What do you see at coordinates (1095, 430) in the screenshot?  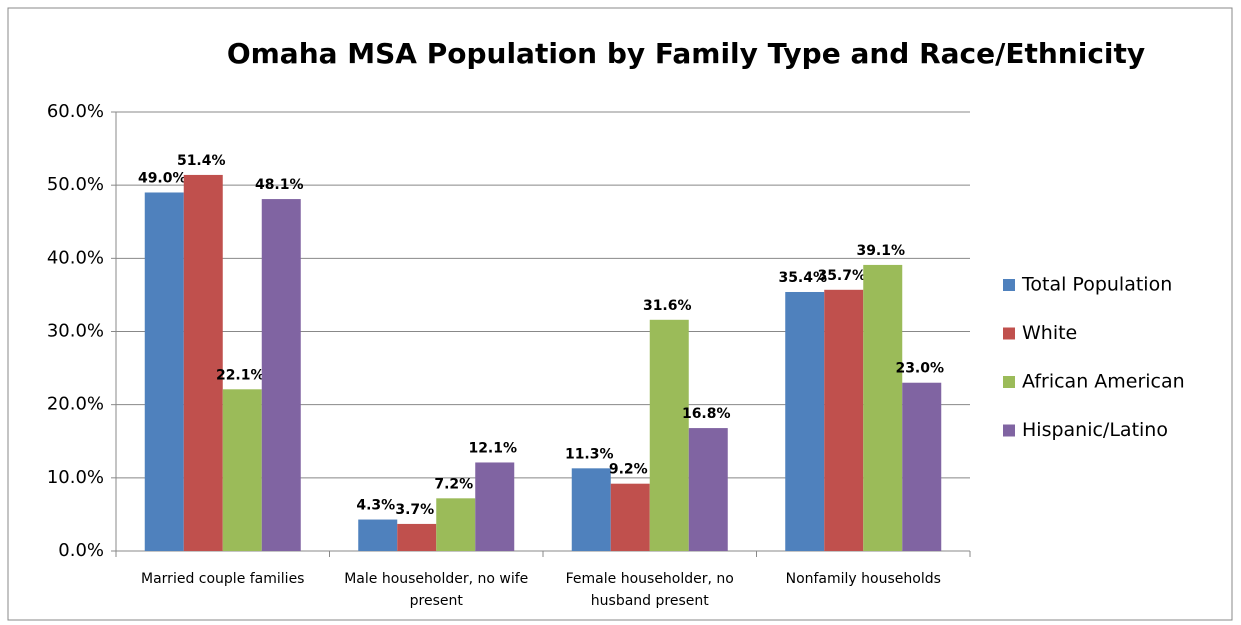 I see `legend-label: Hispanic/Latino` at bounding box center [1095, 430].